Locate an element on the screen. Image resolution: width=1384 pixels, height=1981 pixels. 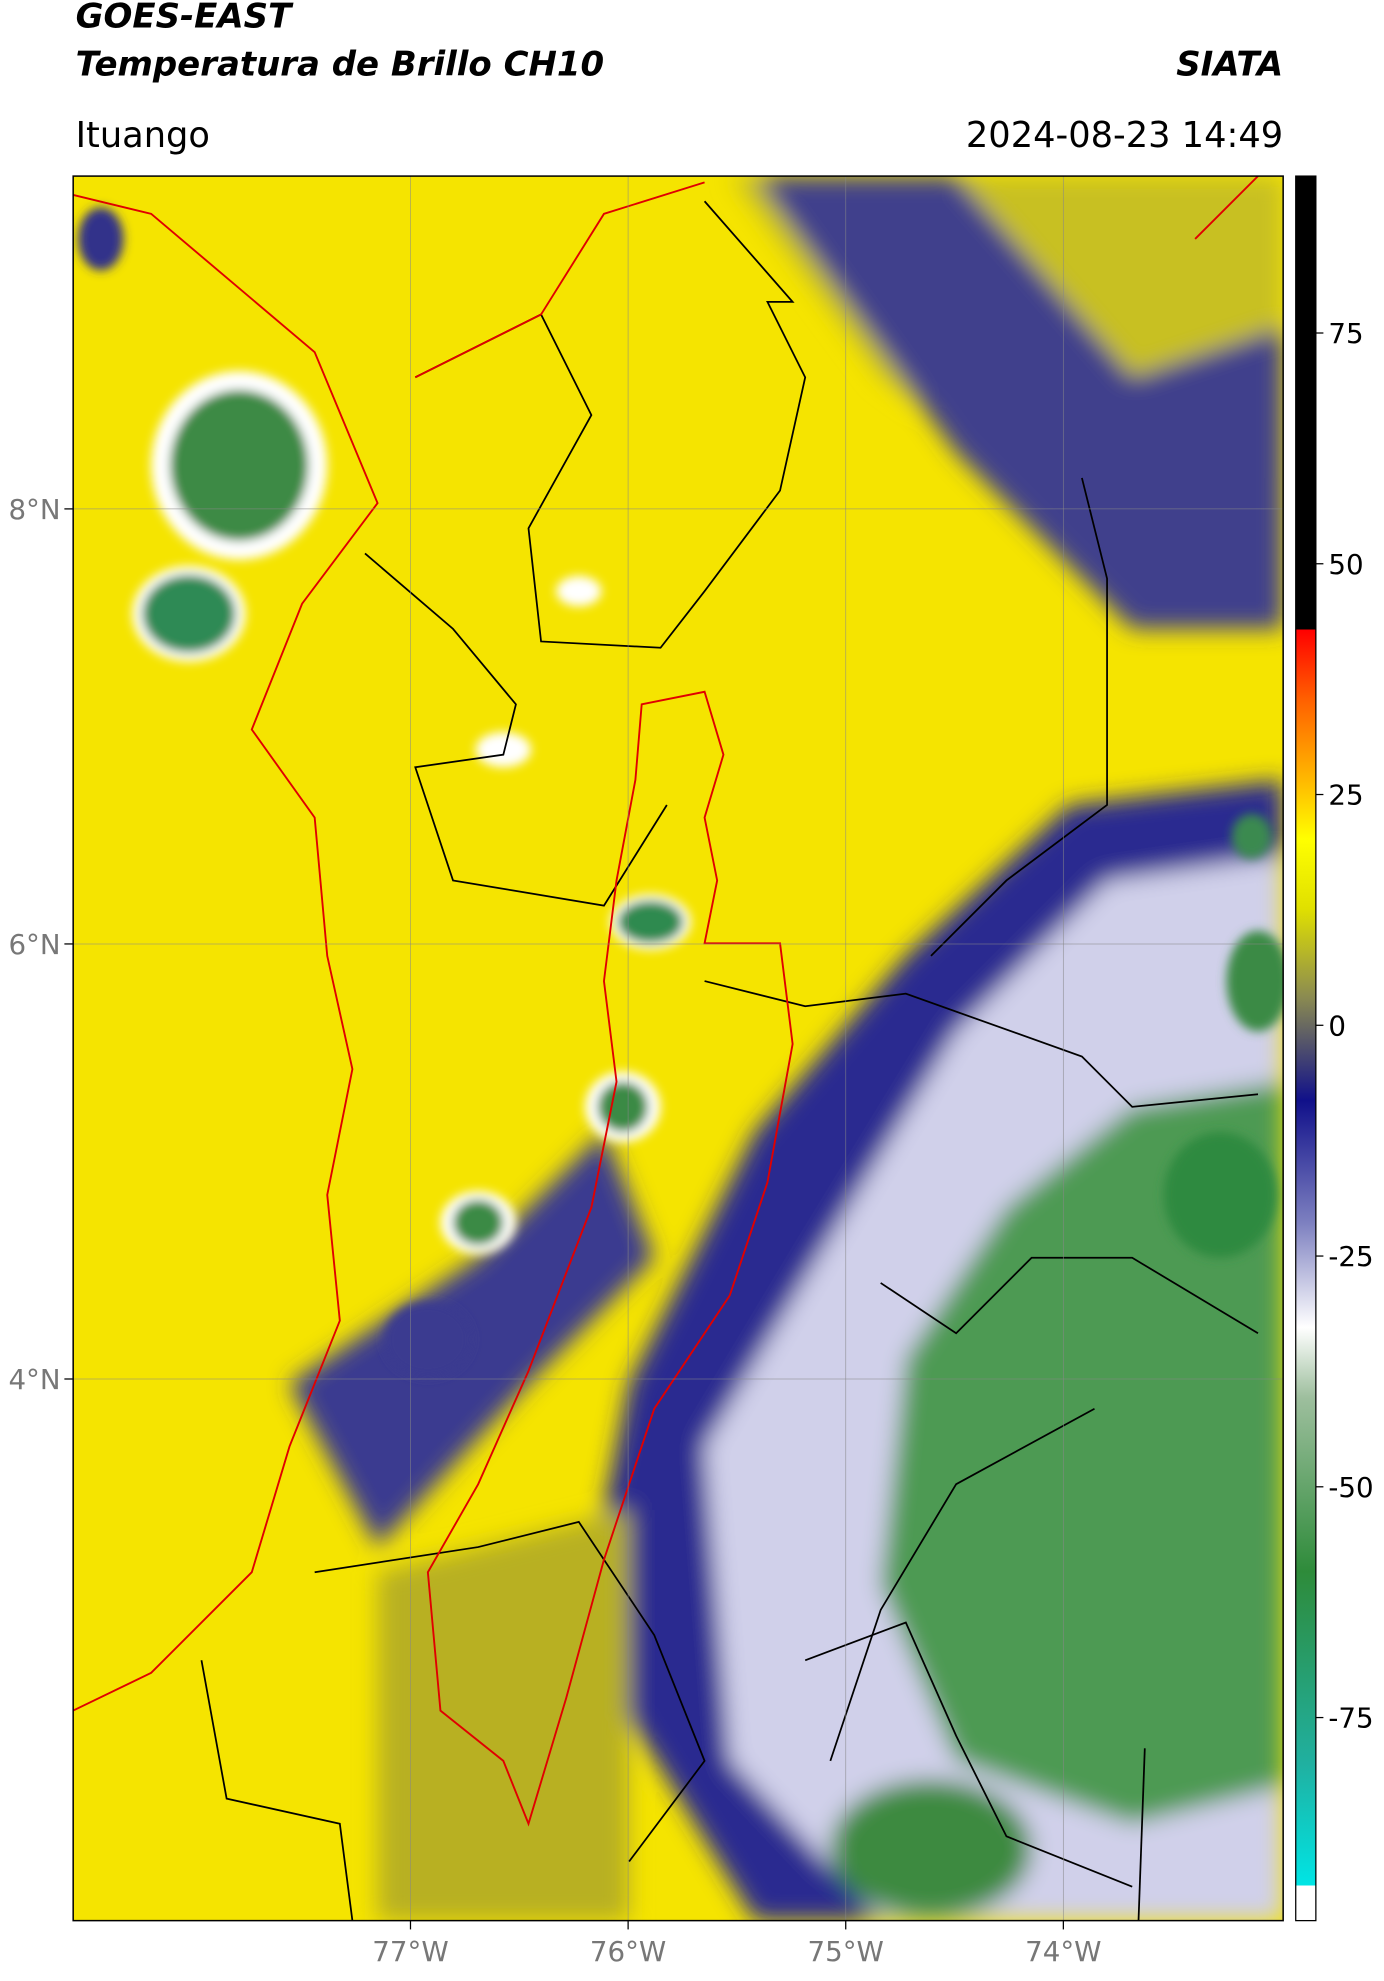
colorbar-label: 50 is located at coordinates (1345, 564).